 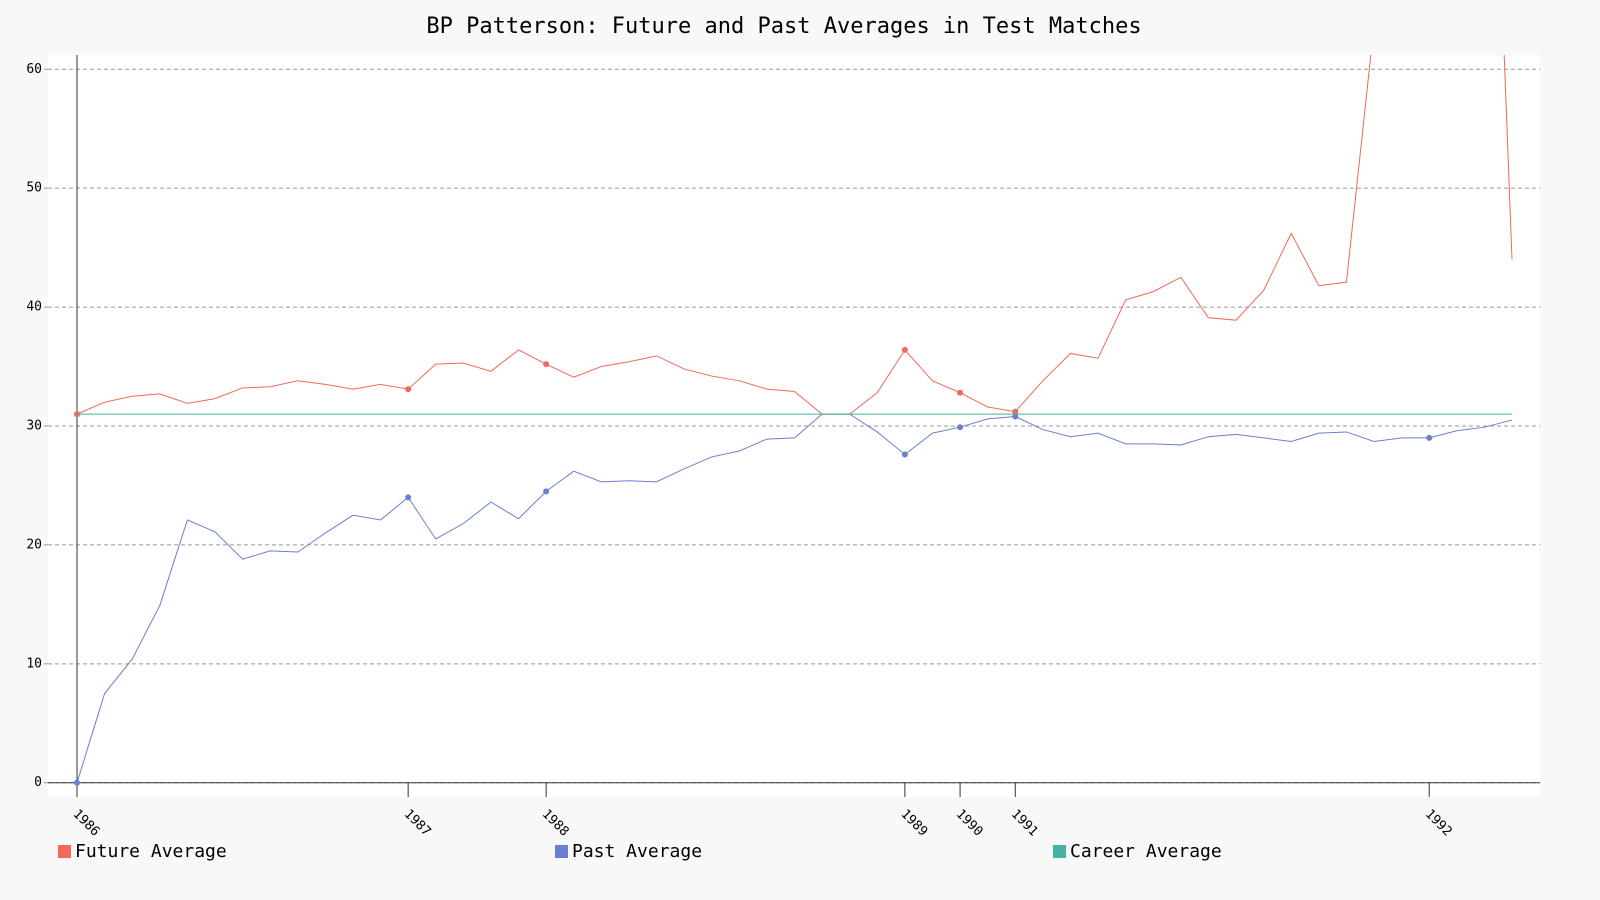 What do you see at coordinates (1438, 823) in the screenshot?
I see `x-tick-label: 1992` at bounding box center [1438, 823].